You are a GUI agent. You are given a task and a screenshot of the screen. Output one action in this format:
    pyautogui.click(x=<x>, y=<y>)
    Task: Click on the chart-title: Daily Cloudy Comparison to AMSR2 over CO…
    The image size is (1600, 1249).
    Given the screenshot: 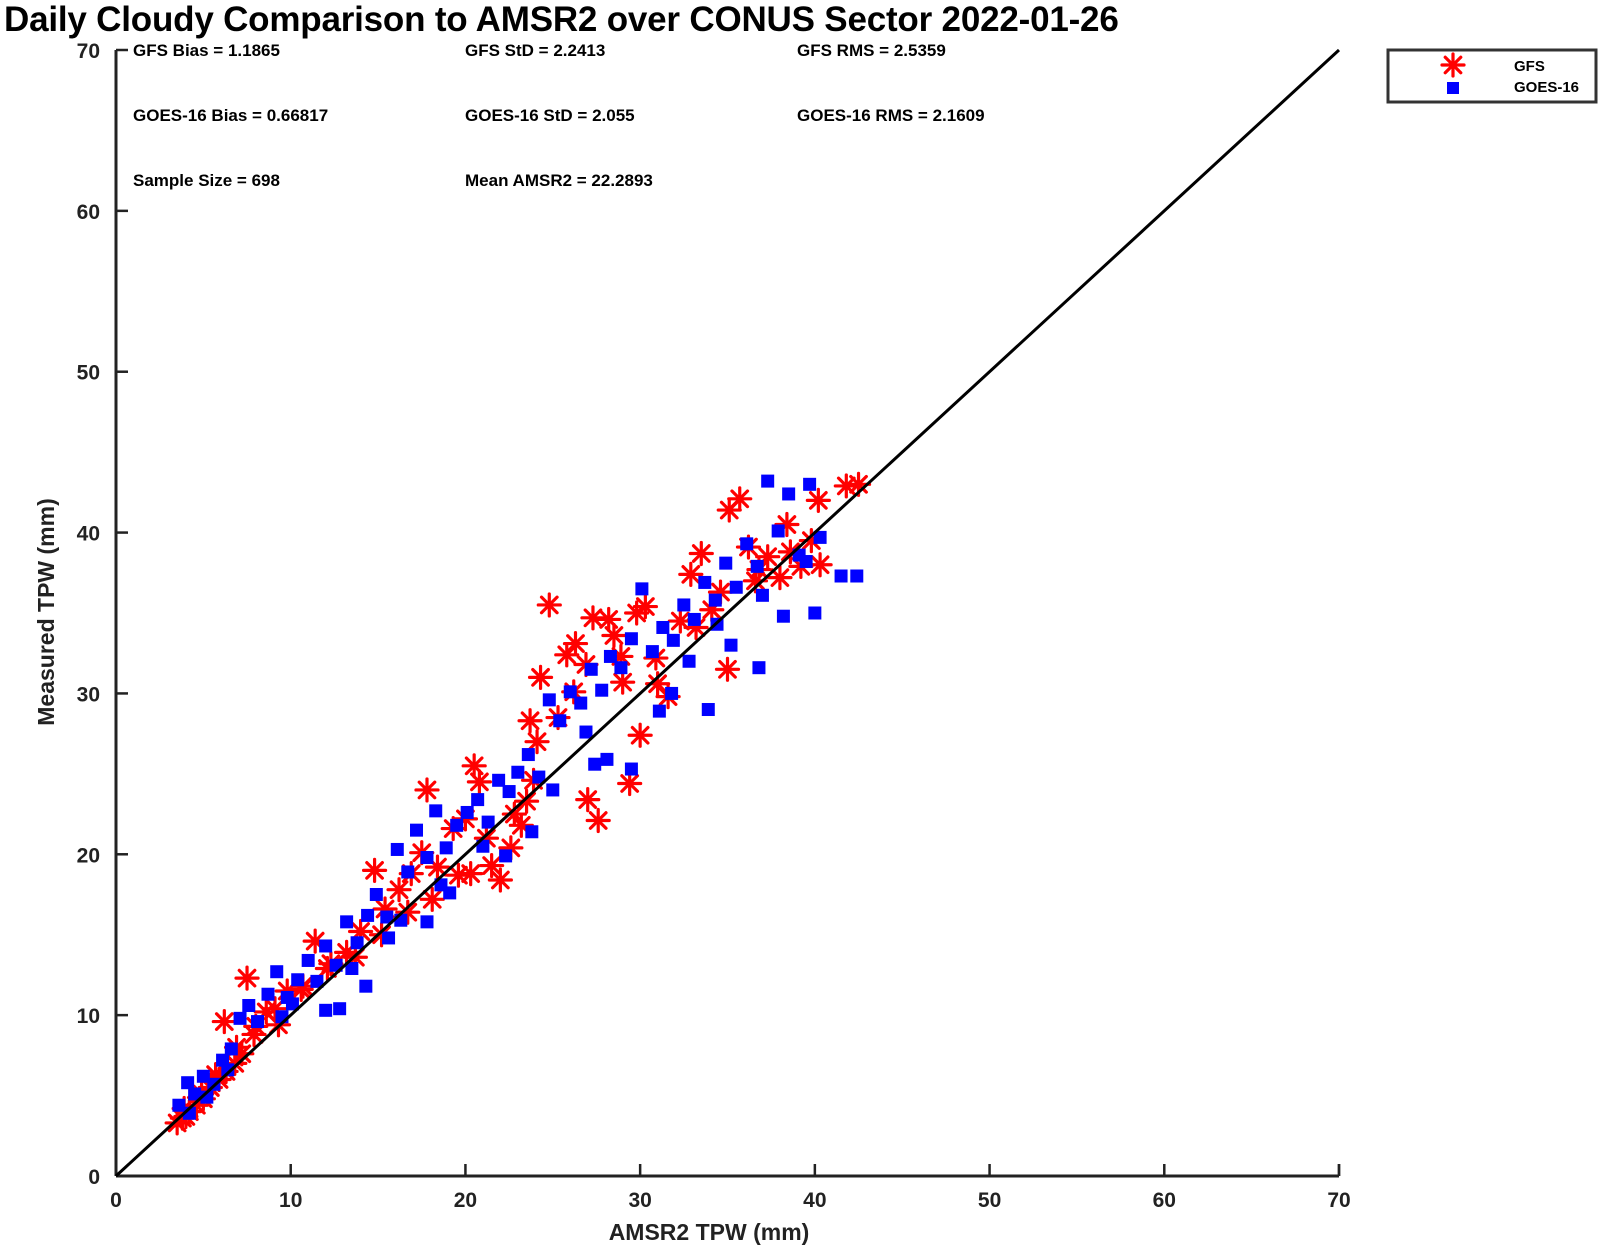 What is the action you would take?
    pyautogui.click(x=561, y=19)
    